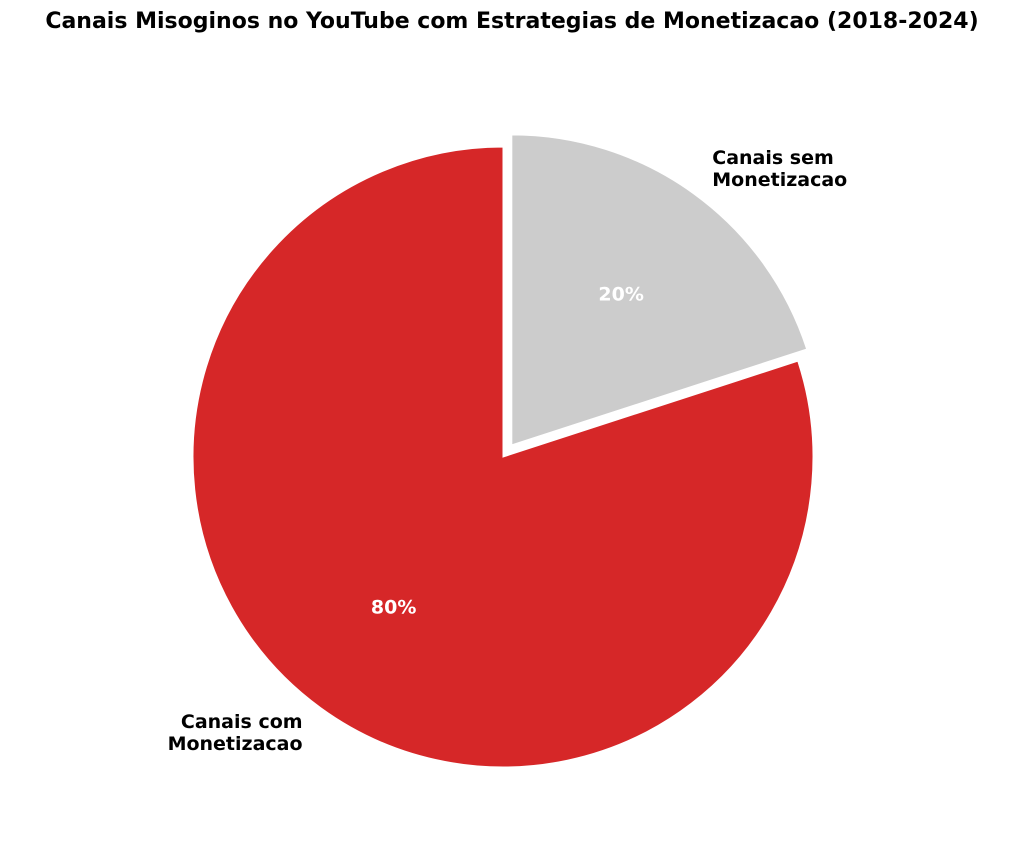  Describe the element at coordinates (620, 294) in the screenshot. I see `slice-percent-label-1: 20%` at that location.